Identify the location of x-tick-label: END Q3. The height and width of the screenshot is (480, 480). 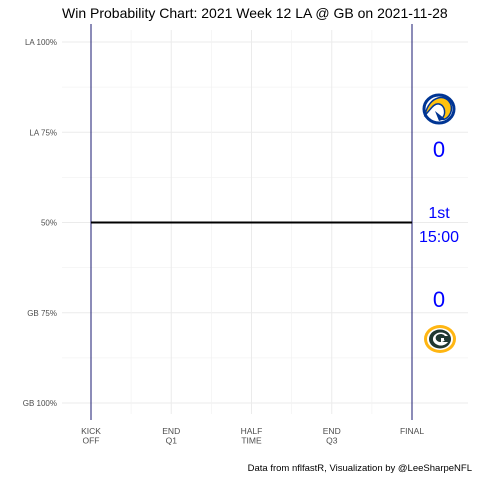
(332, 436).